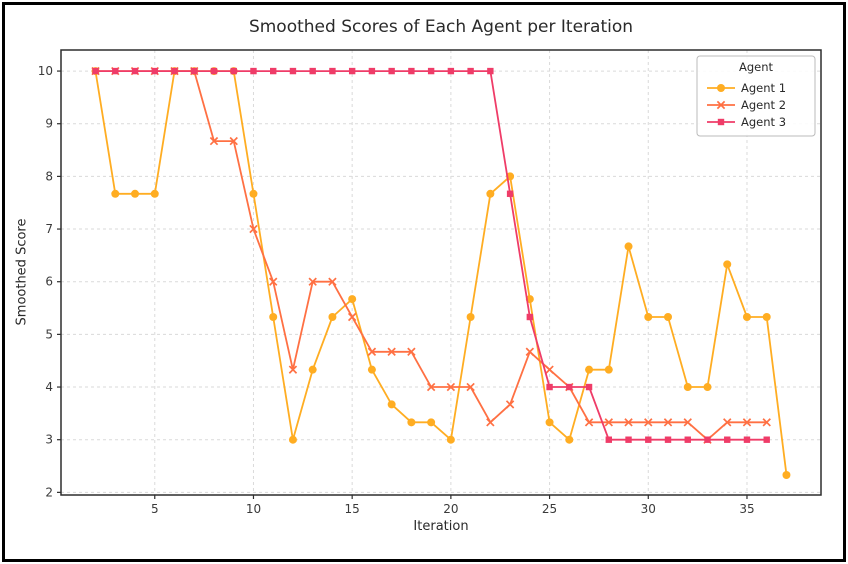 The width and height of the screenshot is (848, 564). I want to click on y-axis-label: Smoothed Score, so click(22, 272).